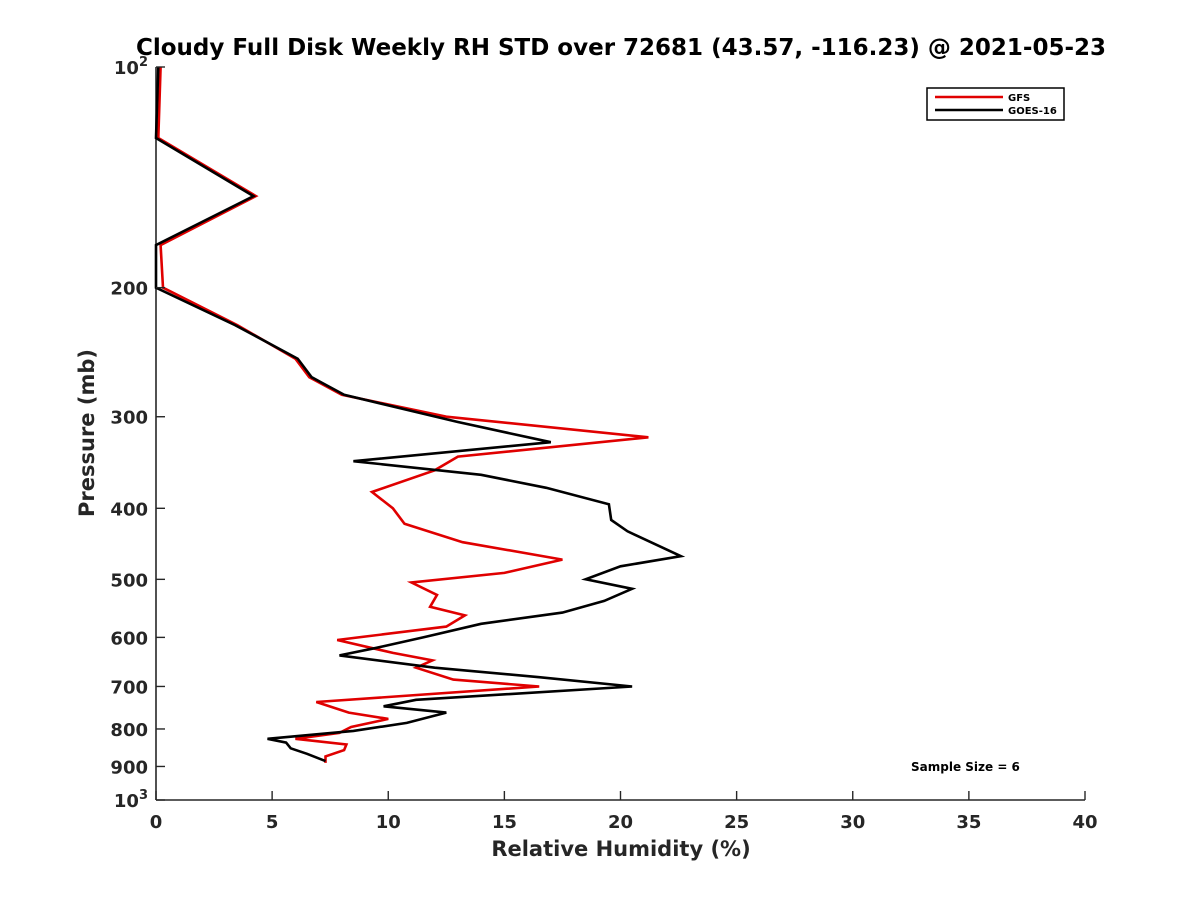  What do you see at coordinates (620, 822) in the screenshot?
I see `x-tick-label: 20` at bounding box center [620, 822].